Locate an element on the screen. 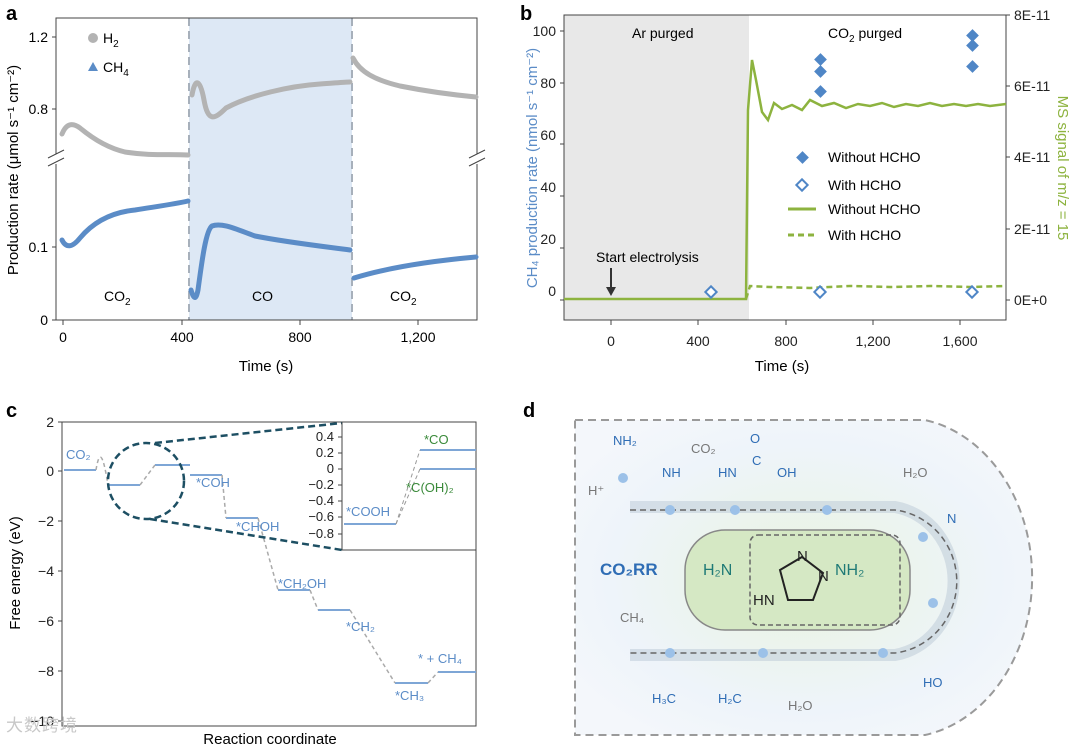 Image resolution: width=1080 pixels, height=745 pixels. b-xtick-1600: 1,600 is located at coordinates (959, 341).